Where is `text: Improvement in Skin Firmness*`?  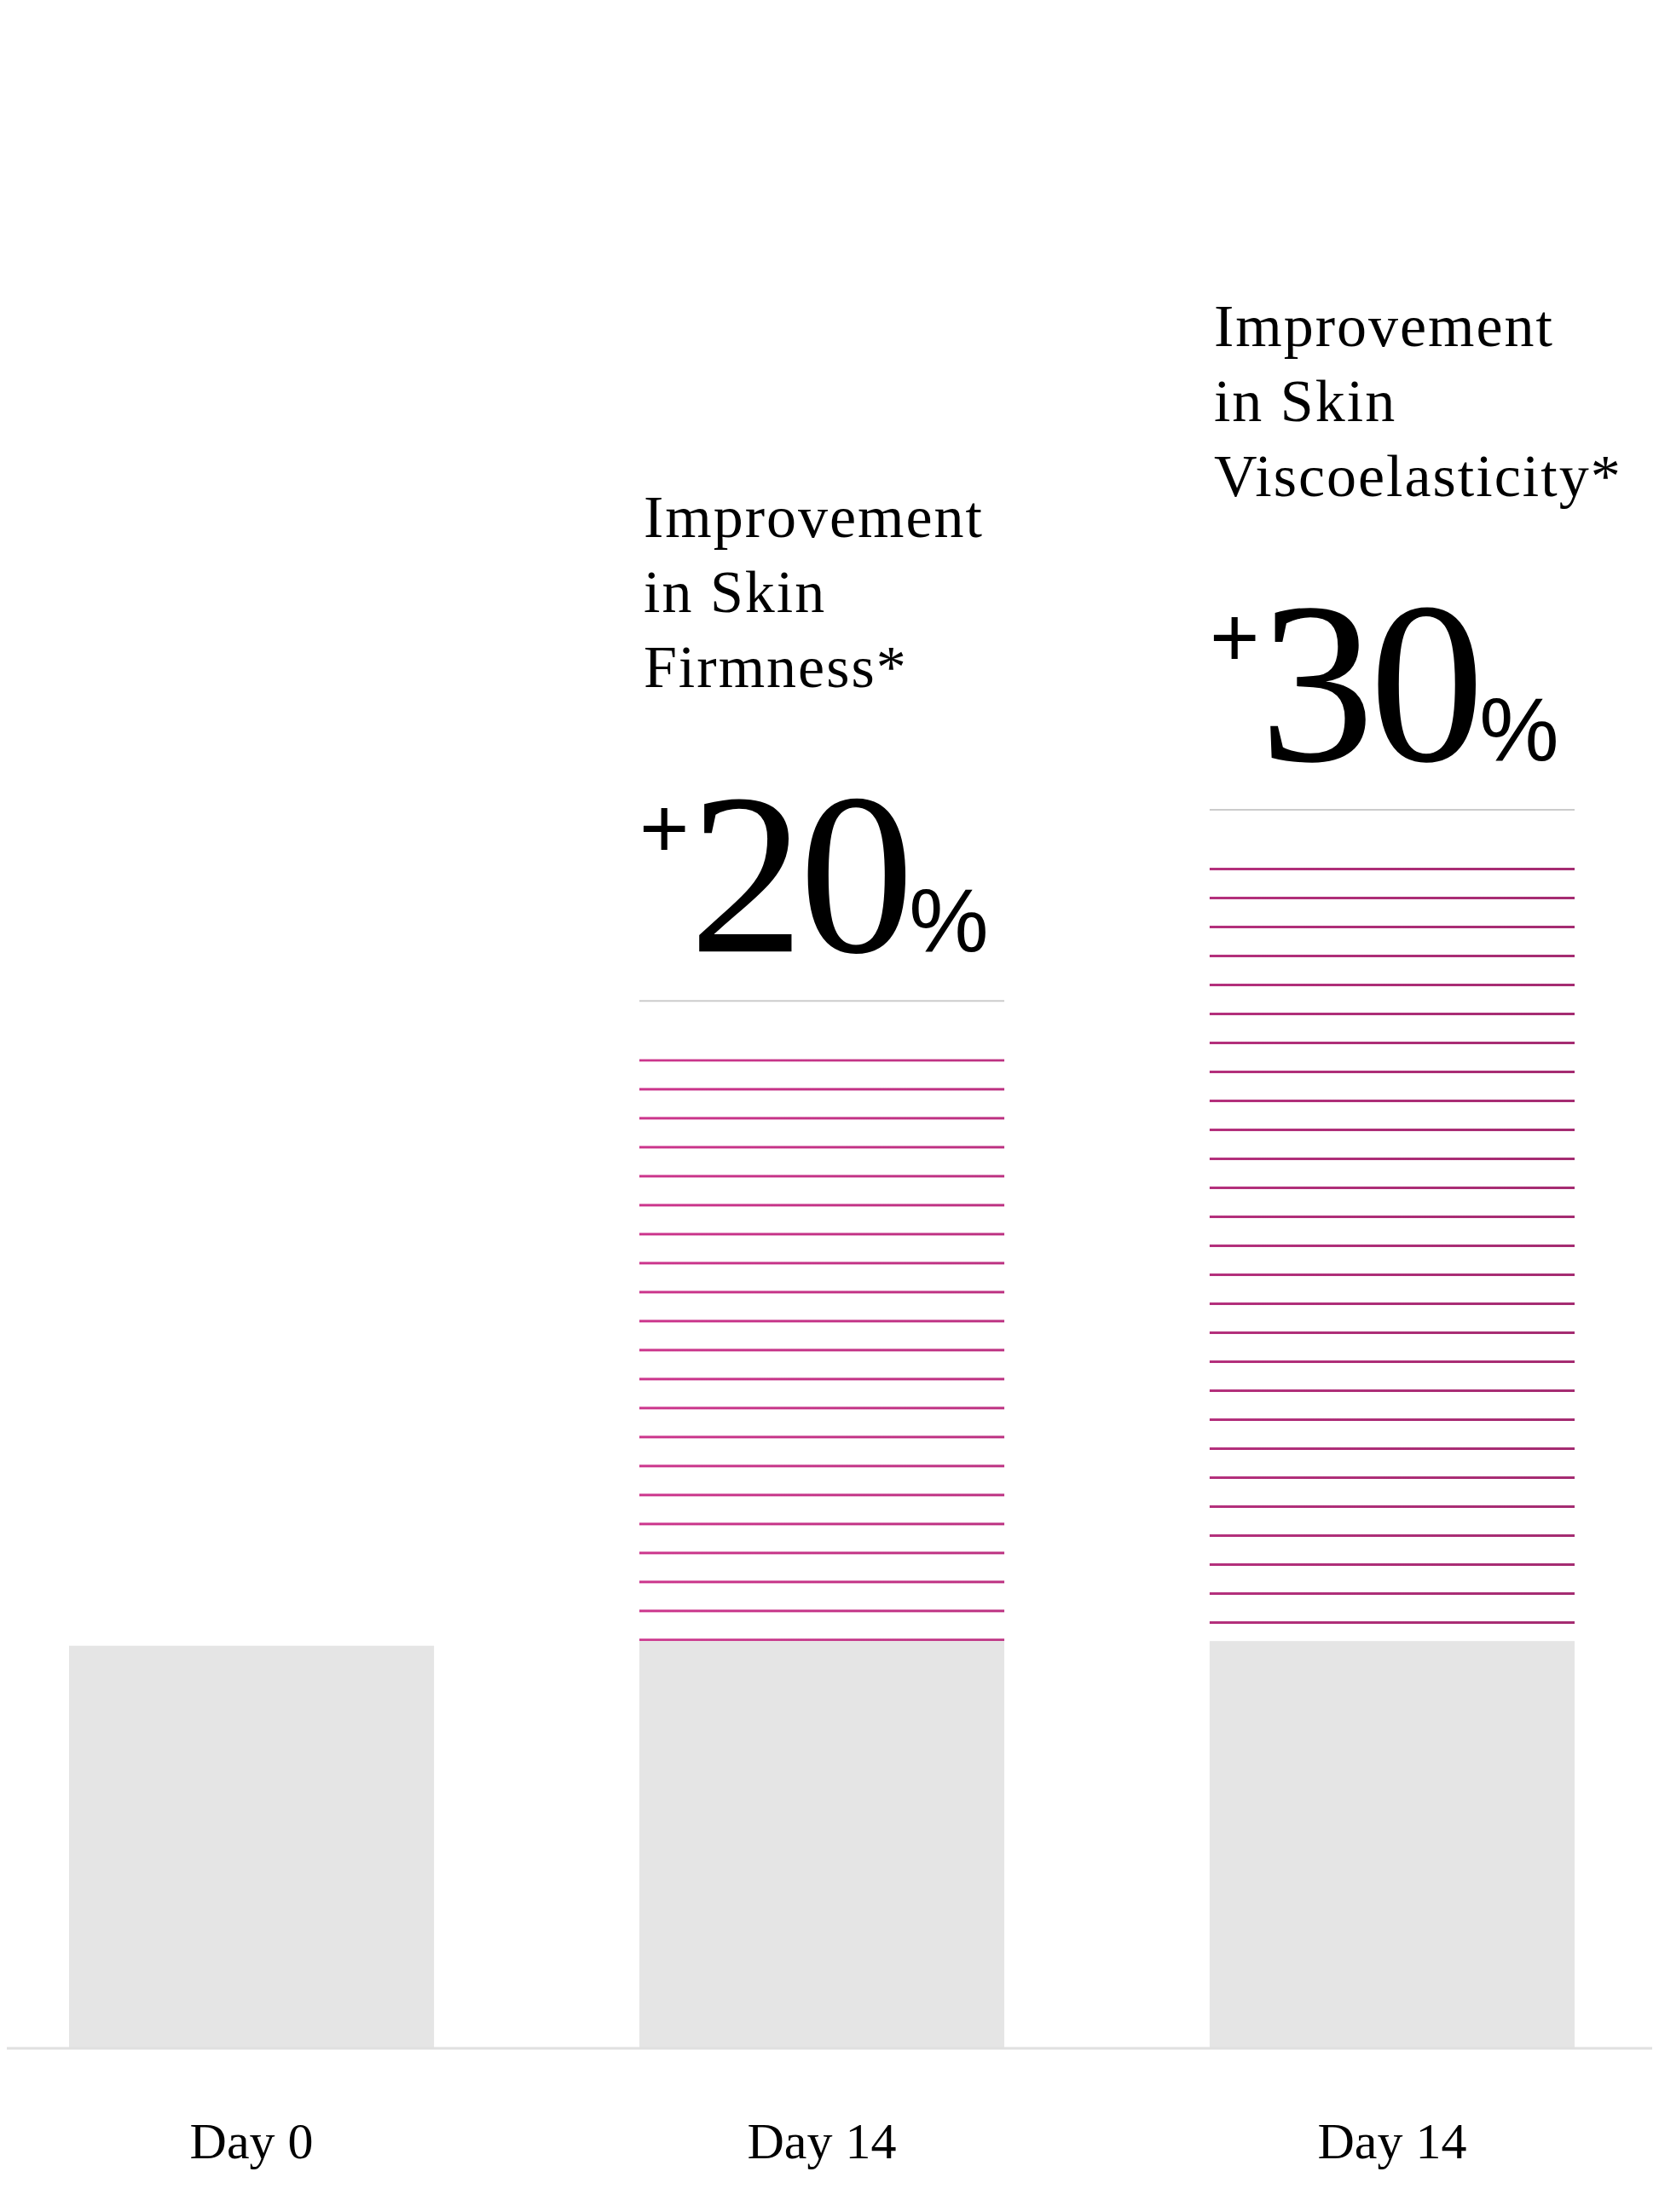
text: Improvement in Skin Firmness* is located at coordinates (814, 592).